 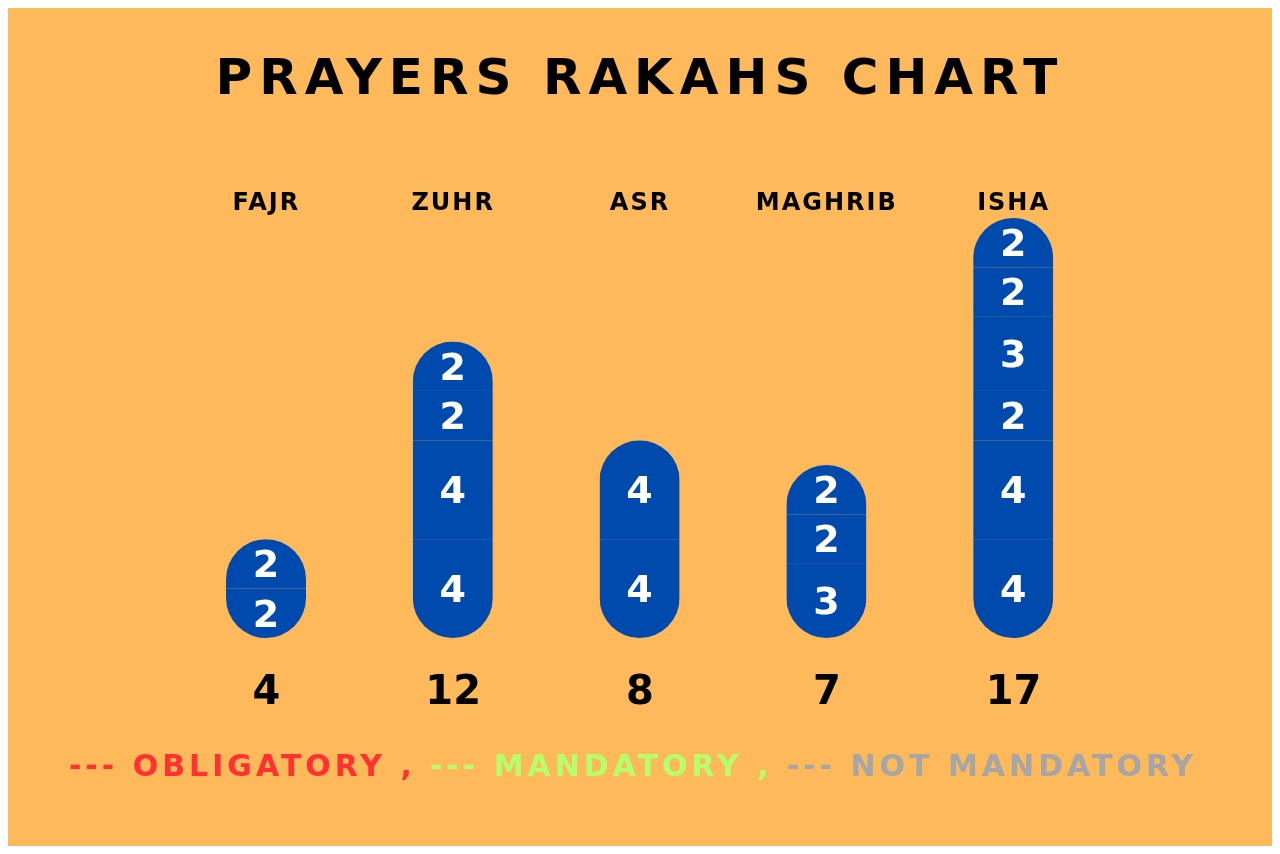 I want to click on text: --- MANDATORY ,, so click(x=601, y=765).